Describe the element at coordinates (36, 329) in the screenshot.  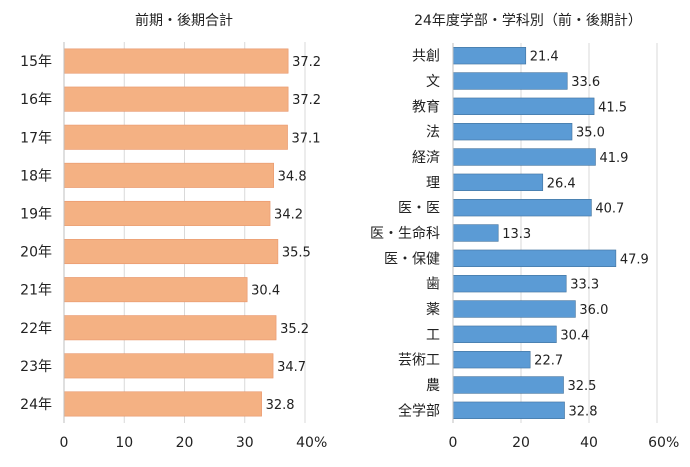
I see `category-label: 22年` at that location.